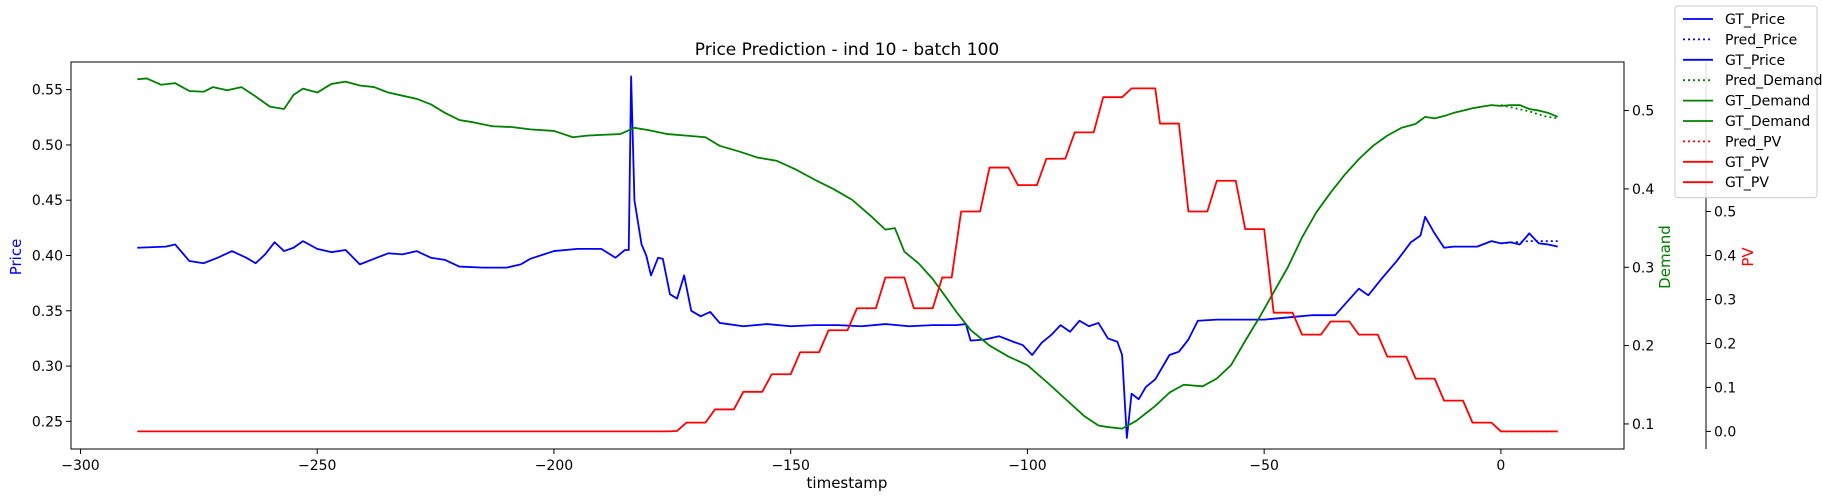 This screenshot has height=501, width=1822. Describe the element at coordinates (317, 466) in the screenshot. I see `x-tick-label: −250` at that location.